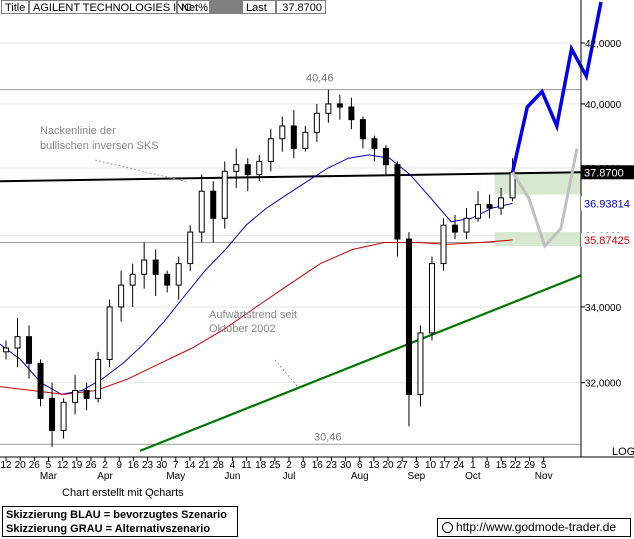 Image resolution: width=634 pixels, height=539 pixels. Describe the element at coordinates (219, 465) in the screenshot. I see `x-tick-label: 28` at that location.